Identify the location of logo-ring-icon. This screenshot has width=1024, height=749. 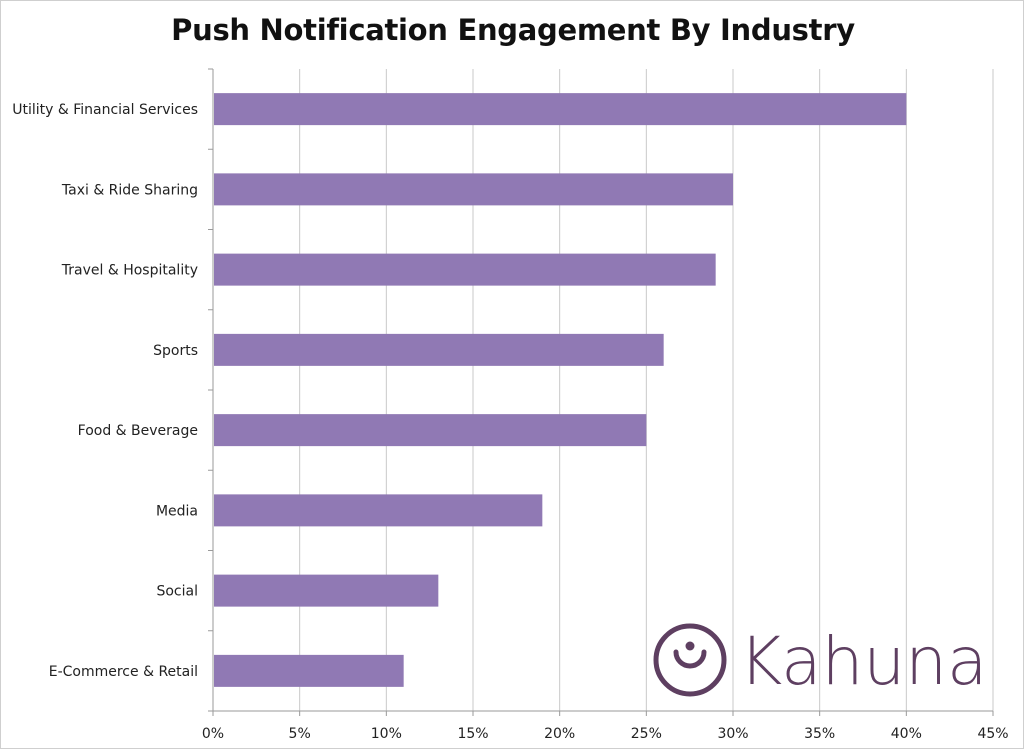
(690, 660).